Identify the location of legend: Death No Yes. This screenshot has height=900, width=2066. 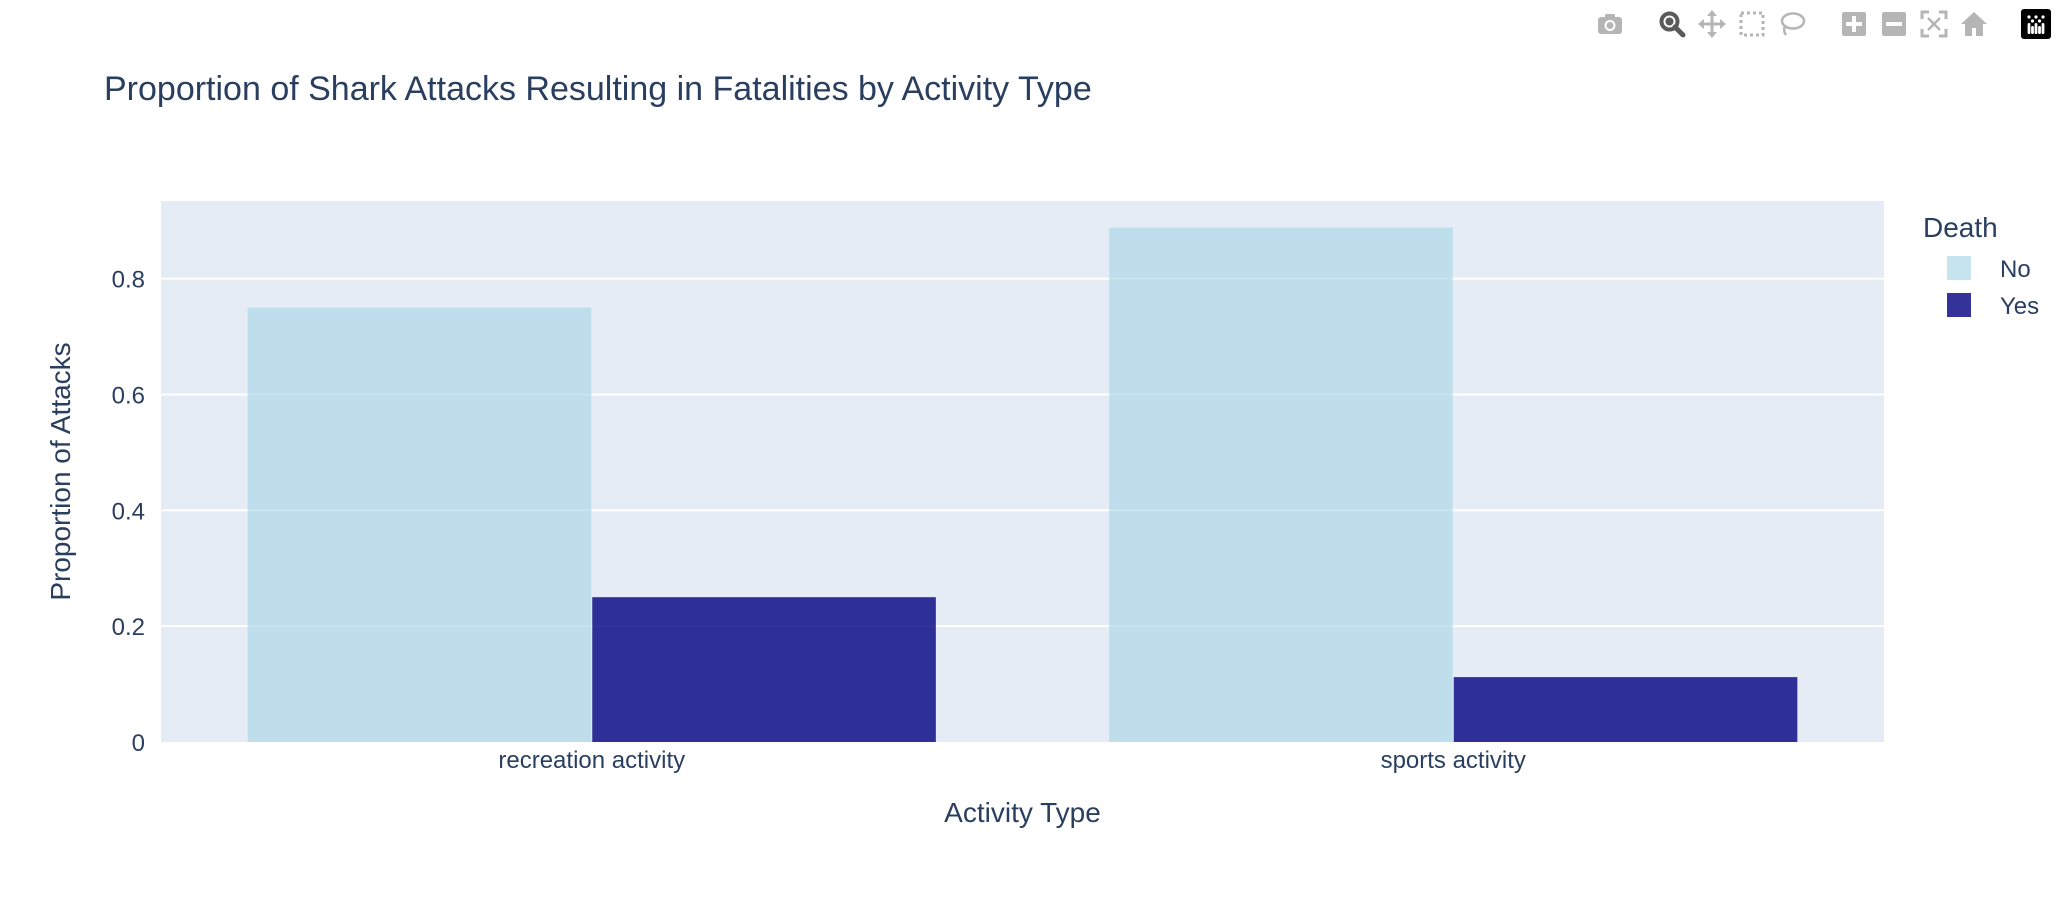
(1981, 266).